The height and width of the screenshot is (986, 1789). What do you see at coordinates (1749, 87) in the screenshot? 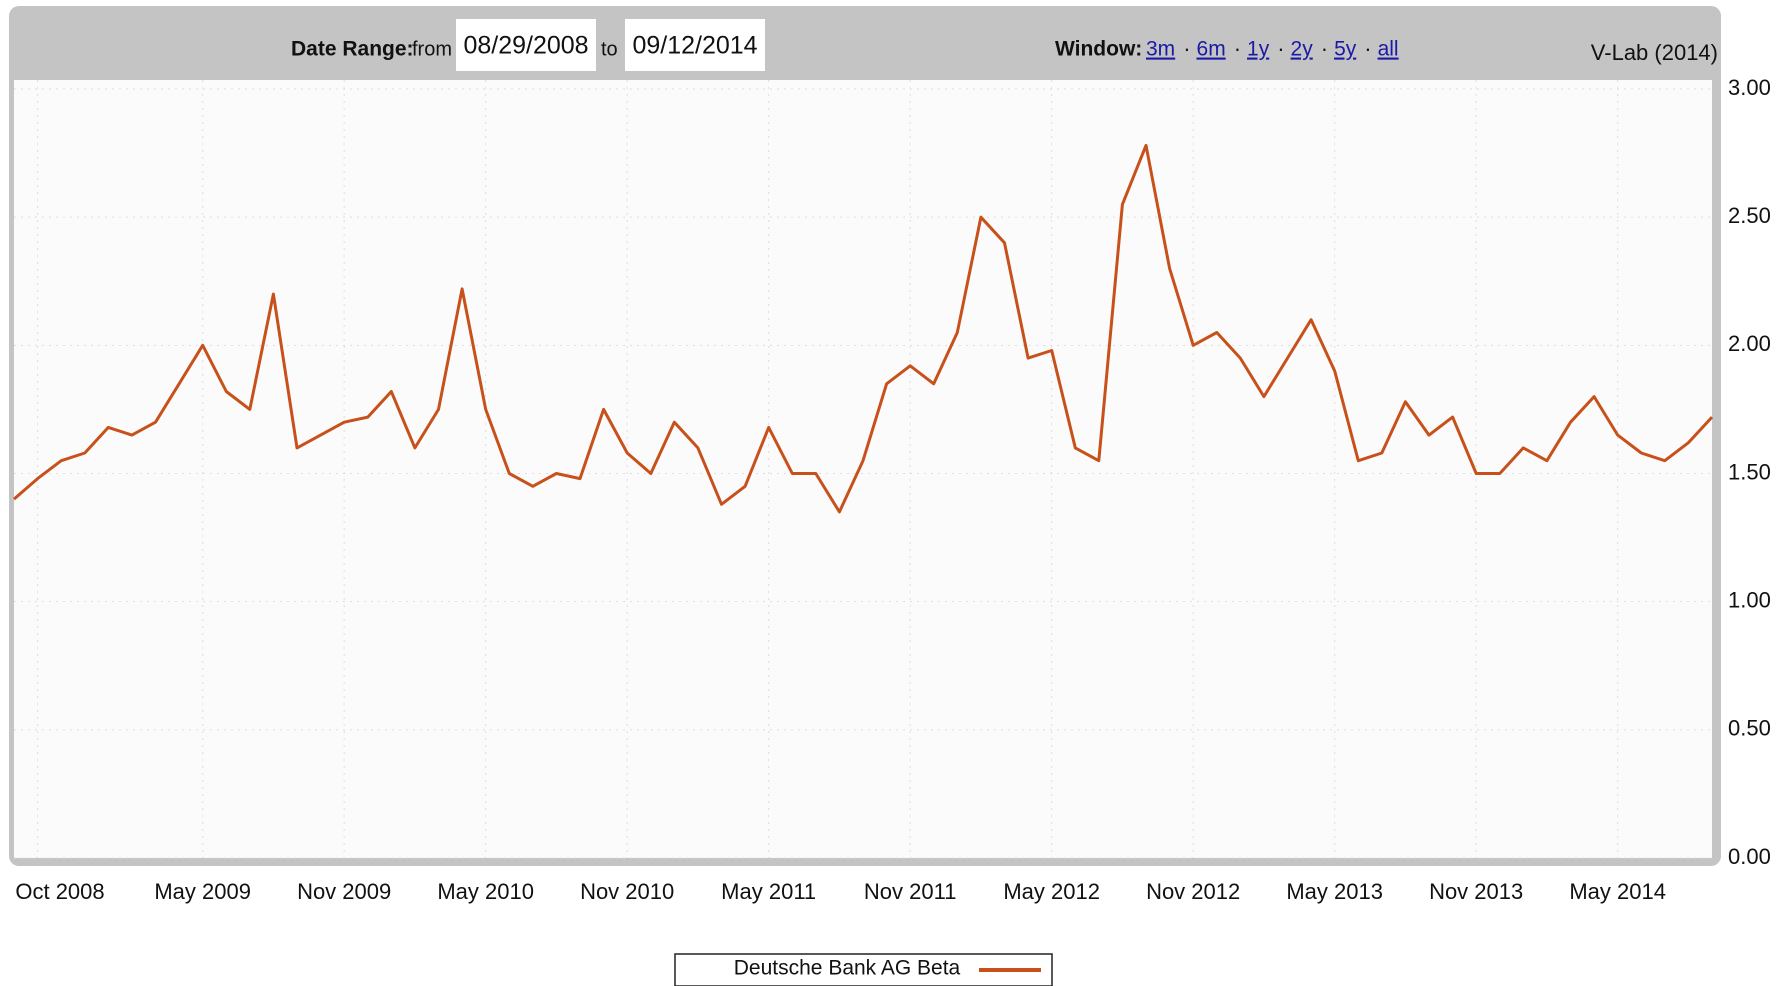
I see `y-tick-label: 3.00` at bounding box center [1749, 87].